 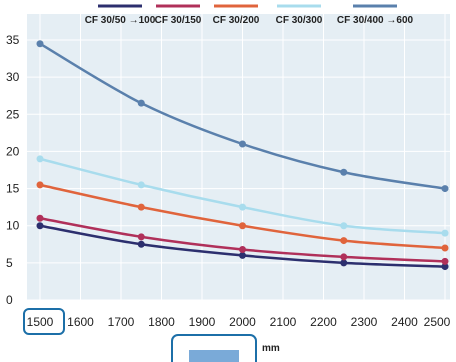 What do you see at coordinates (214, 356) in the screenshot?
I see `blue-box-fill` at bounding box center [214, 356].